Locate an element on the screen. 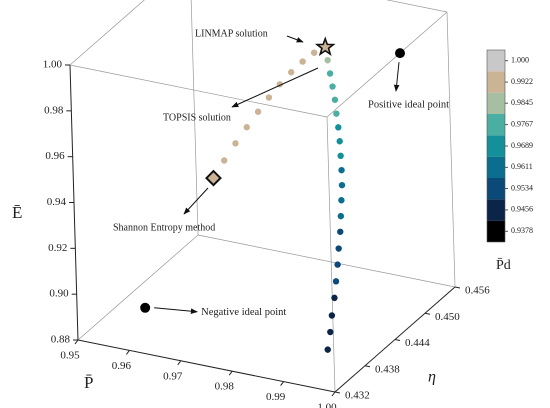 This screenshot has height=408, width=550. annotation: Shannon Entropy method is located at coordinates (164, 227).